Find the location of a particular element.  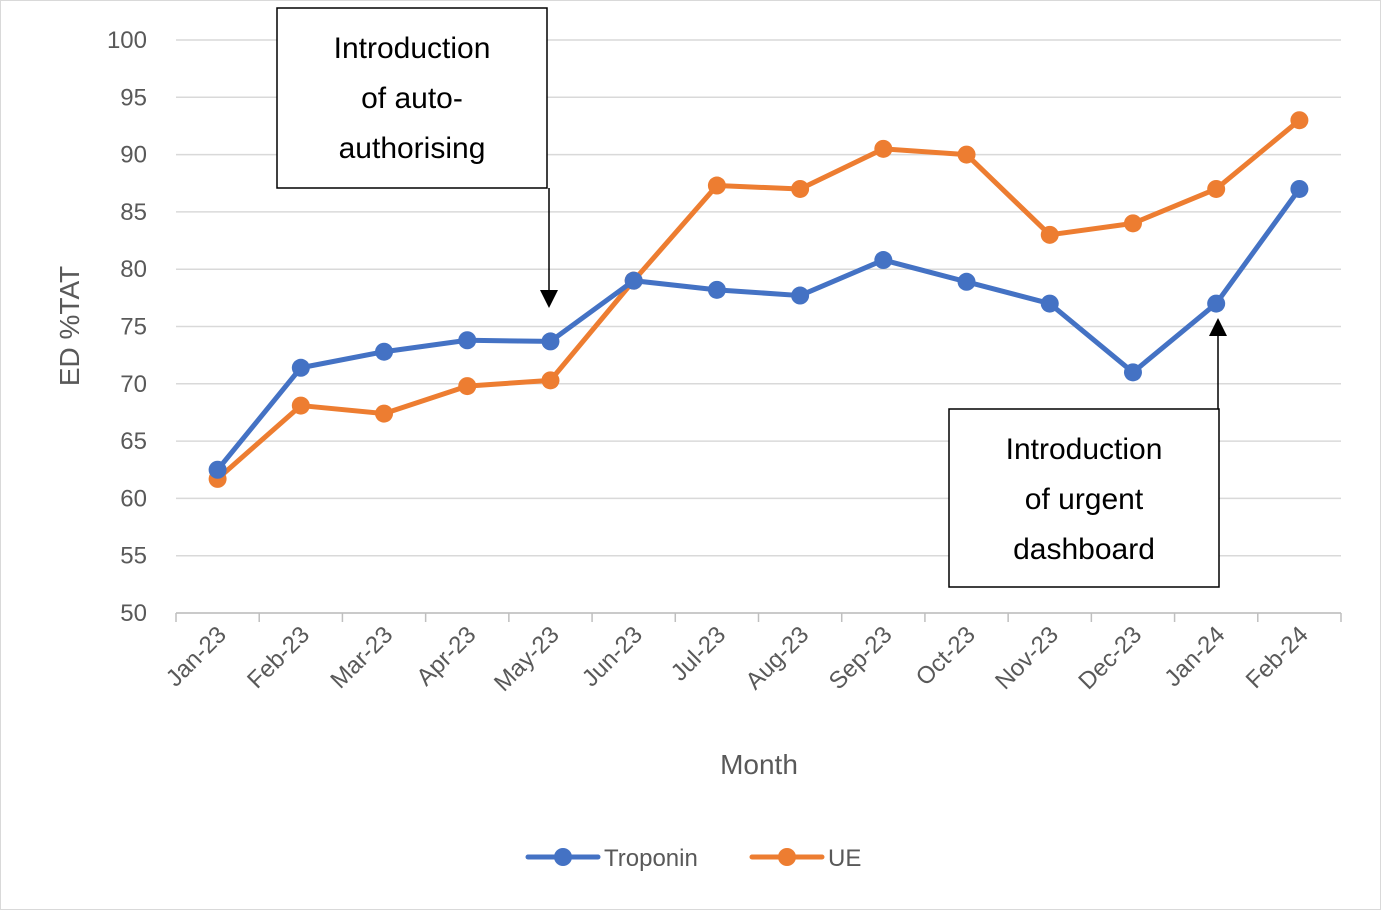

y-tick-label: 95 is located at coordinates (133, 97).